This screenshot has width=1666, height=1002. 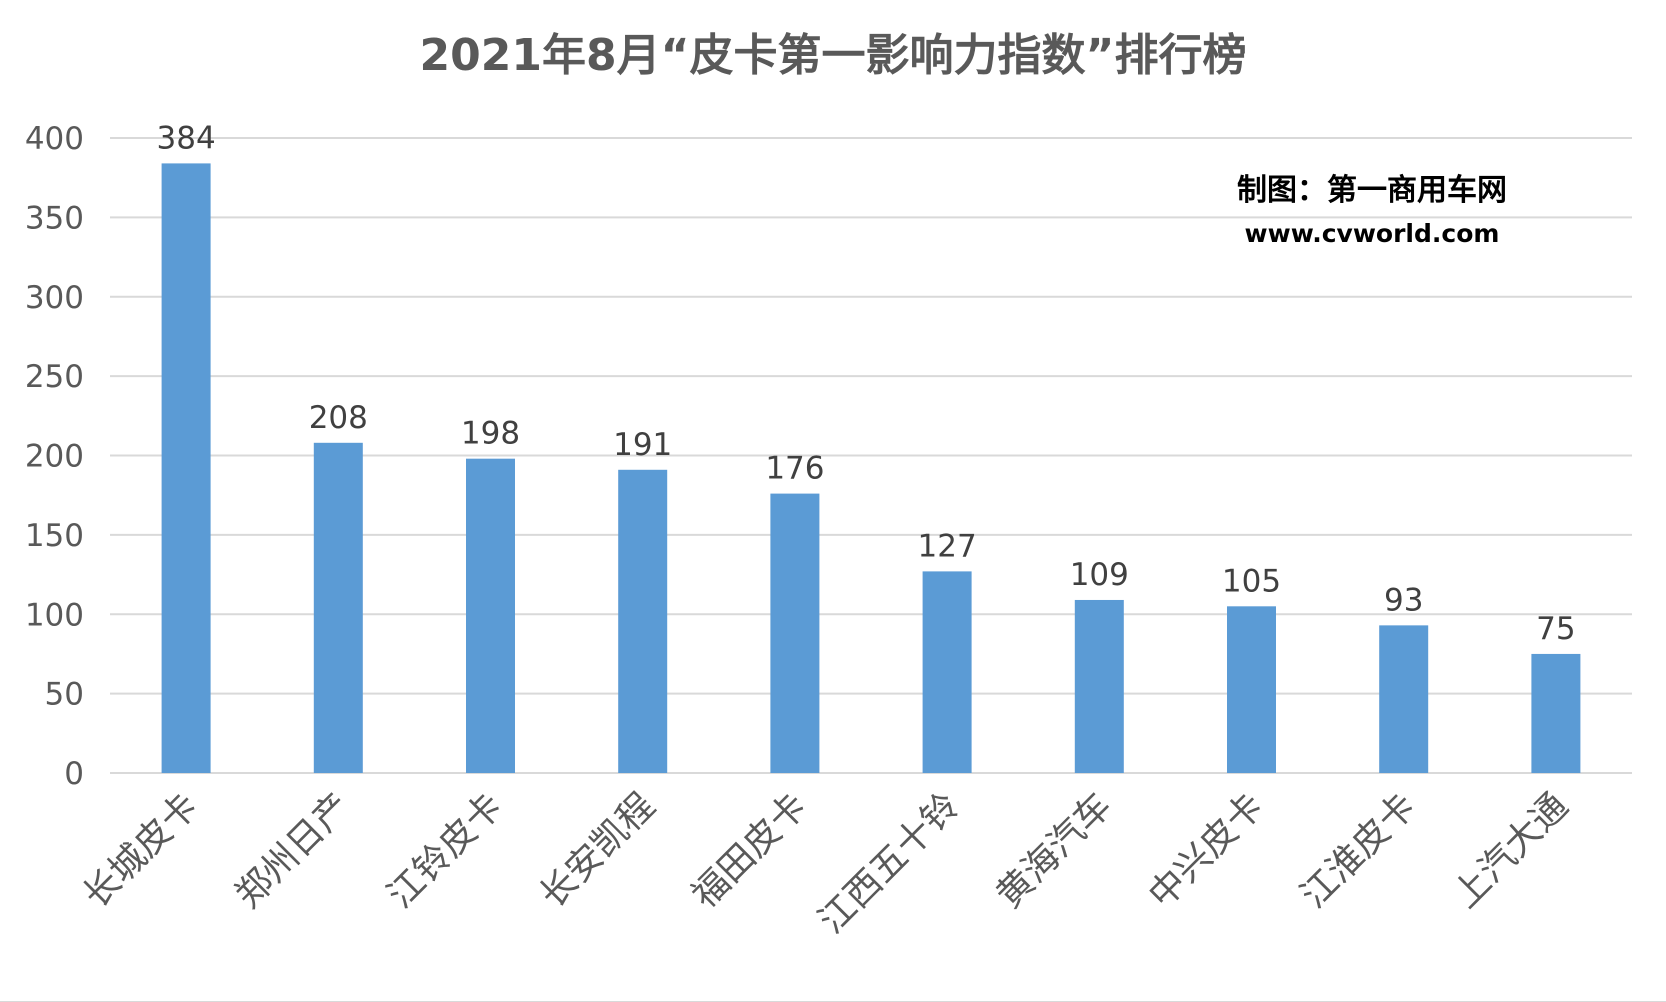 I want to click on y-tick-label: 400, so click(x=54, y=139).